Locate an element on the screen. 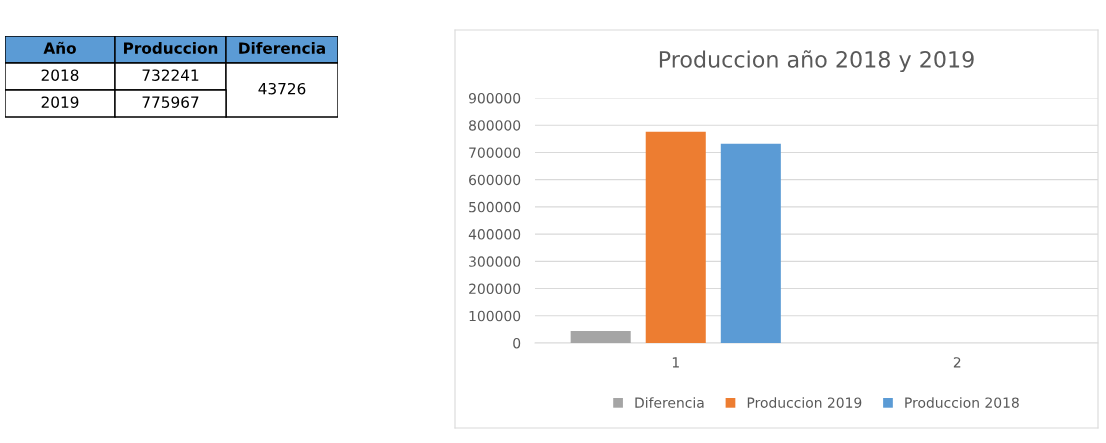 This screenshot has width=1106, height=443. chart-title: Produccion año 2018 y 2019 is located at coordinates (816, 61).